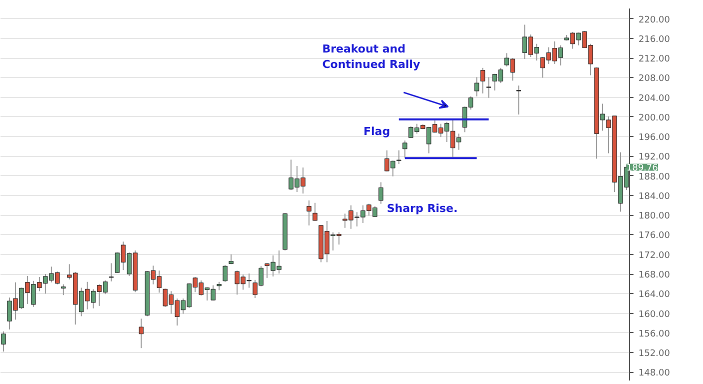 The image size is (703, 384). I want to click on y-tick-label: 172.00, so click(654, 255).